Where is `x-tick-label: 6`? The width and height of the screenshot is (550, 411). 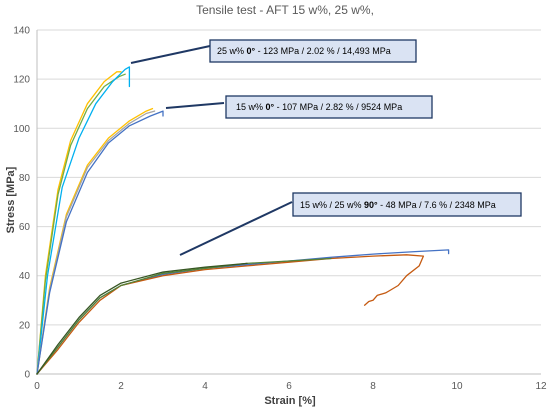
x-tick-label: 6 is located at coordinates (289, 386).